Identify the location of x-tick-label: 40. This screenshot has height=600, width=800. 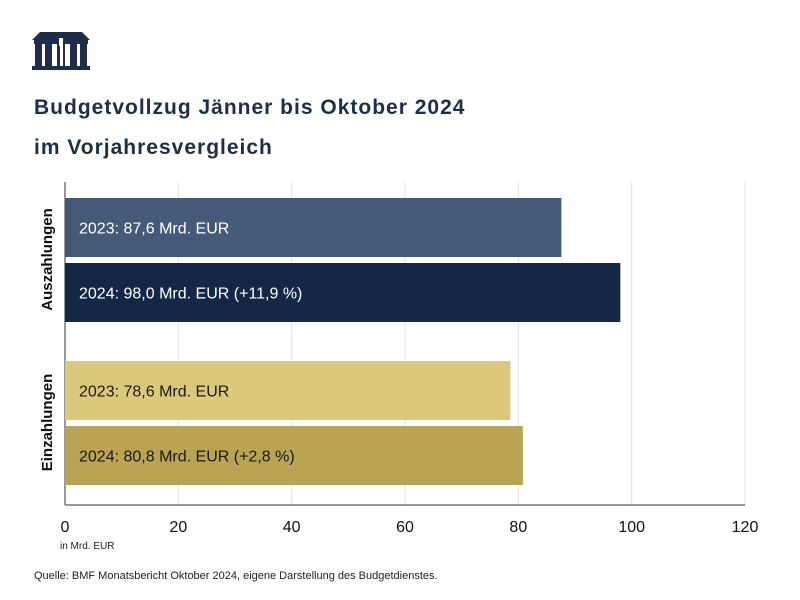
(292, 527).